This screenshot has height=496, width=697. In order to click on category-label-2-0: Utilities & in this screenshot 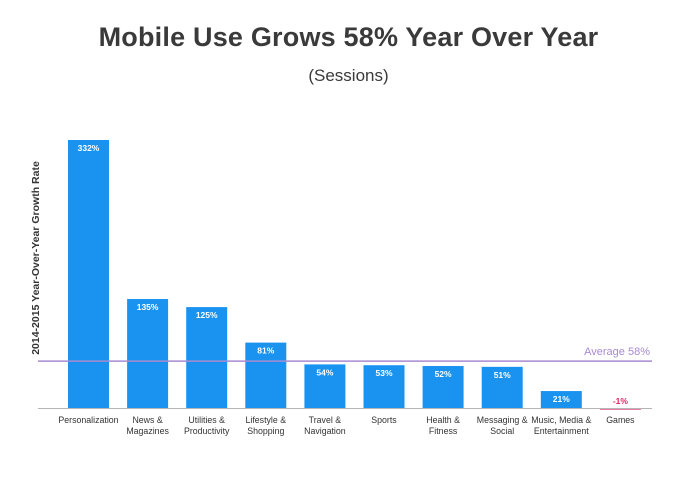, I will do `click(206, 420)`.